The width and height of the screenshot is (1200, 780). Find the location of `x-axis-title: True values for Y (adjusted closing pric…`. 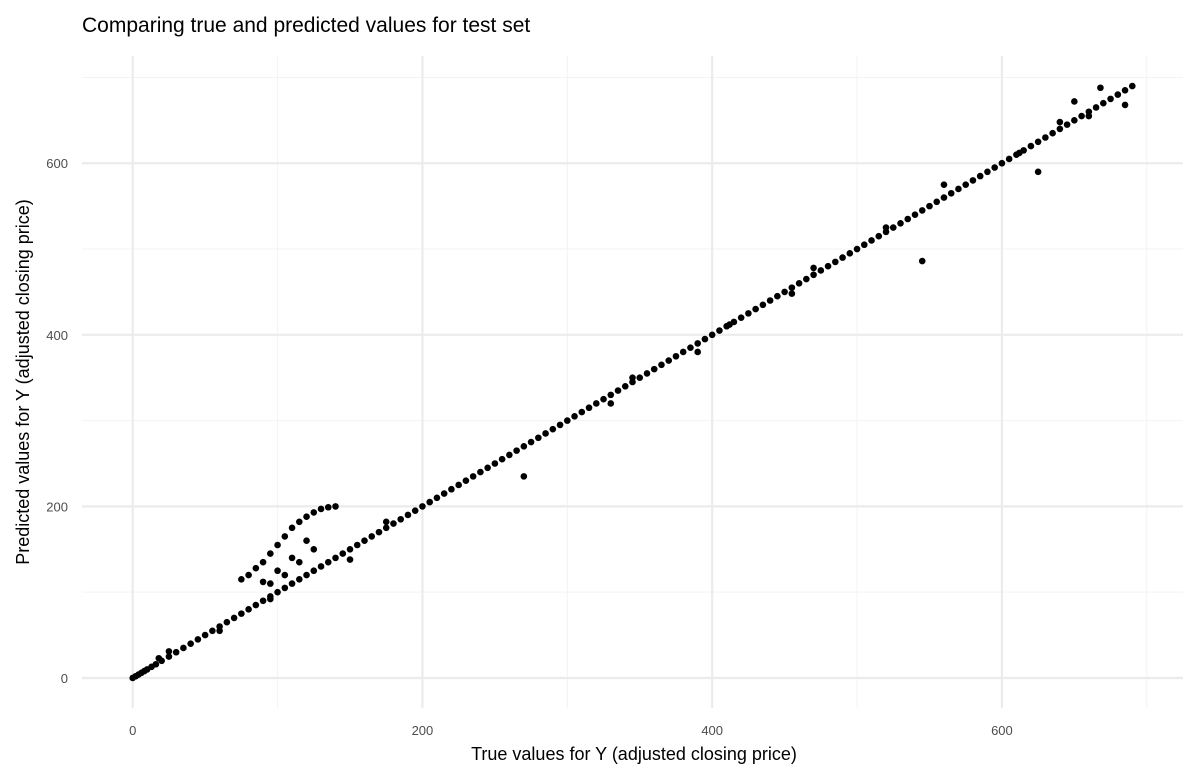

x-axis-title: True values for Y (adjusted closing pric… is located at coordinates (634, 754).